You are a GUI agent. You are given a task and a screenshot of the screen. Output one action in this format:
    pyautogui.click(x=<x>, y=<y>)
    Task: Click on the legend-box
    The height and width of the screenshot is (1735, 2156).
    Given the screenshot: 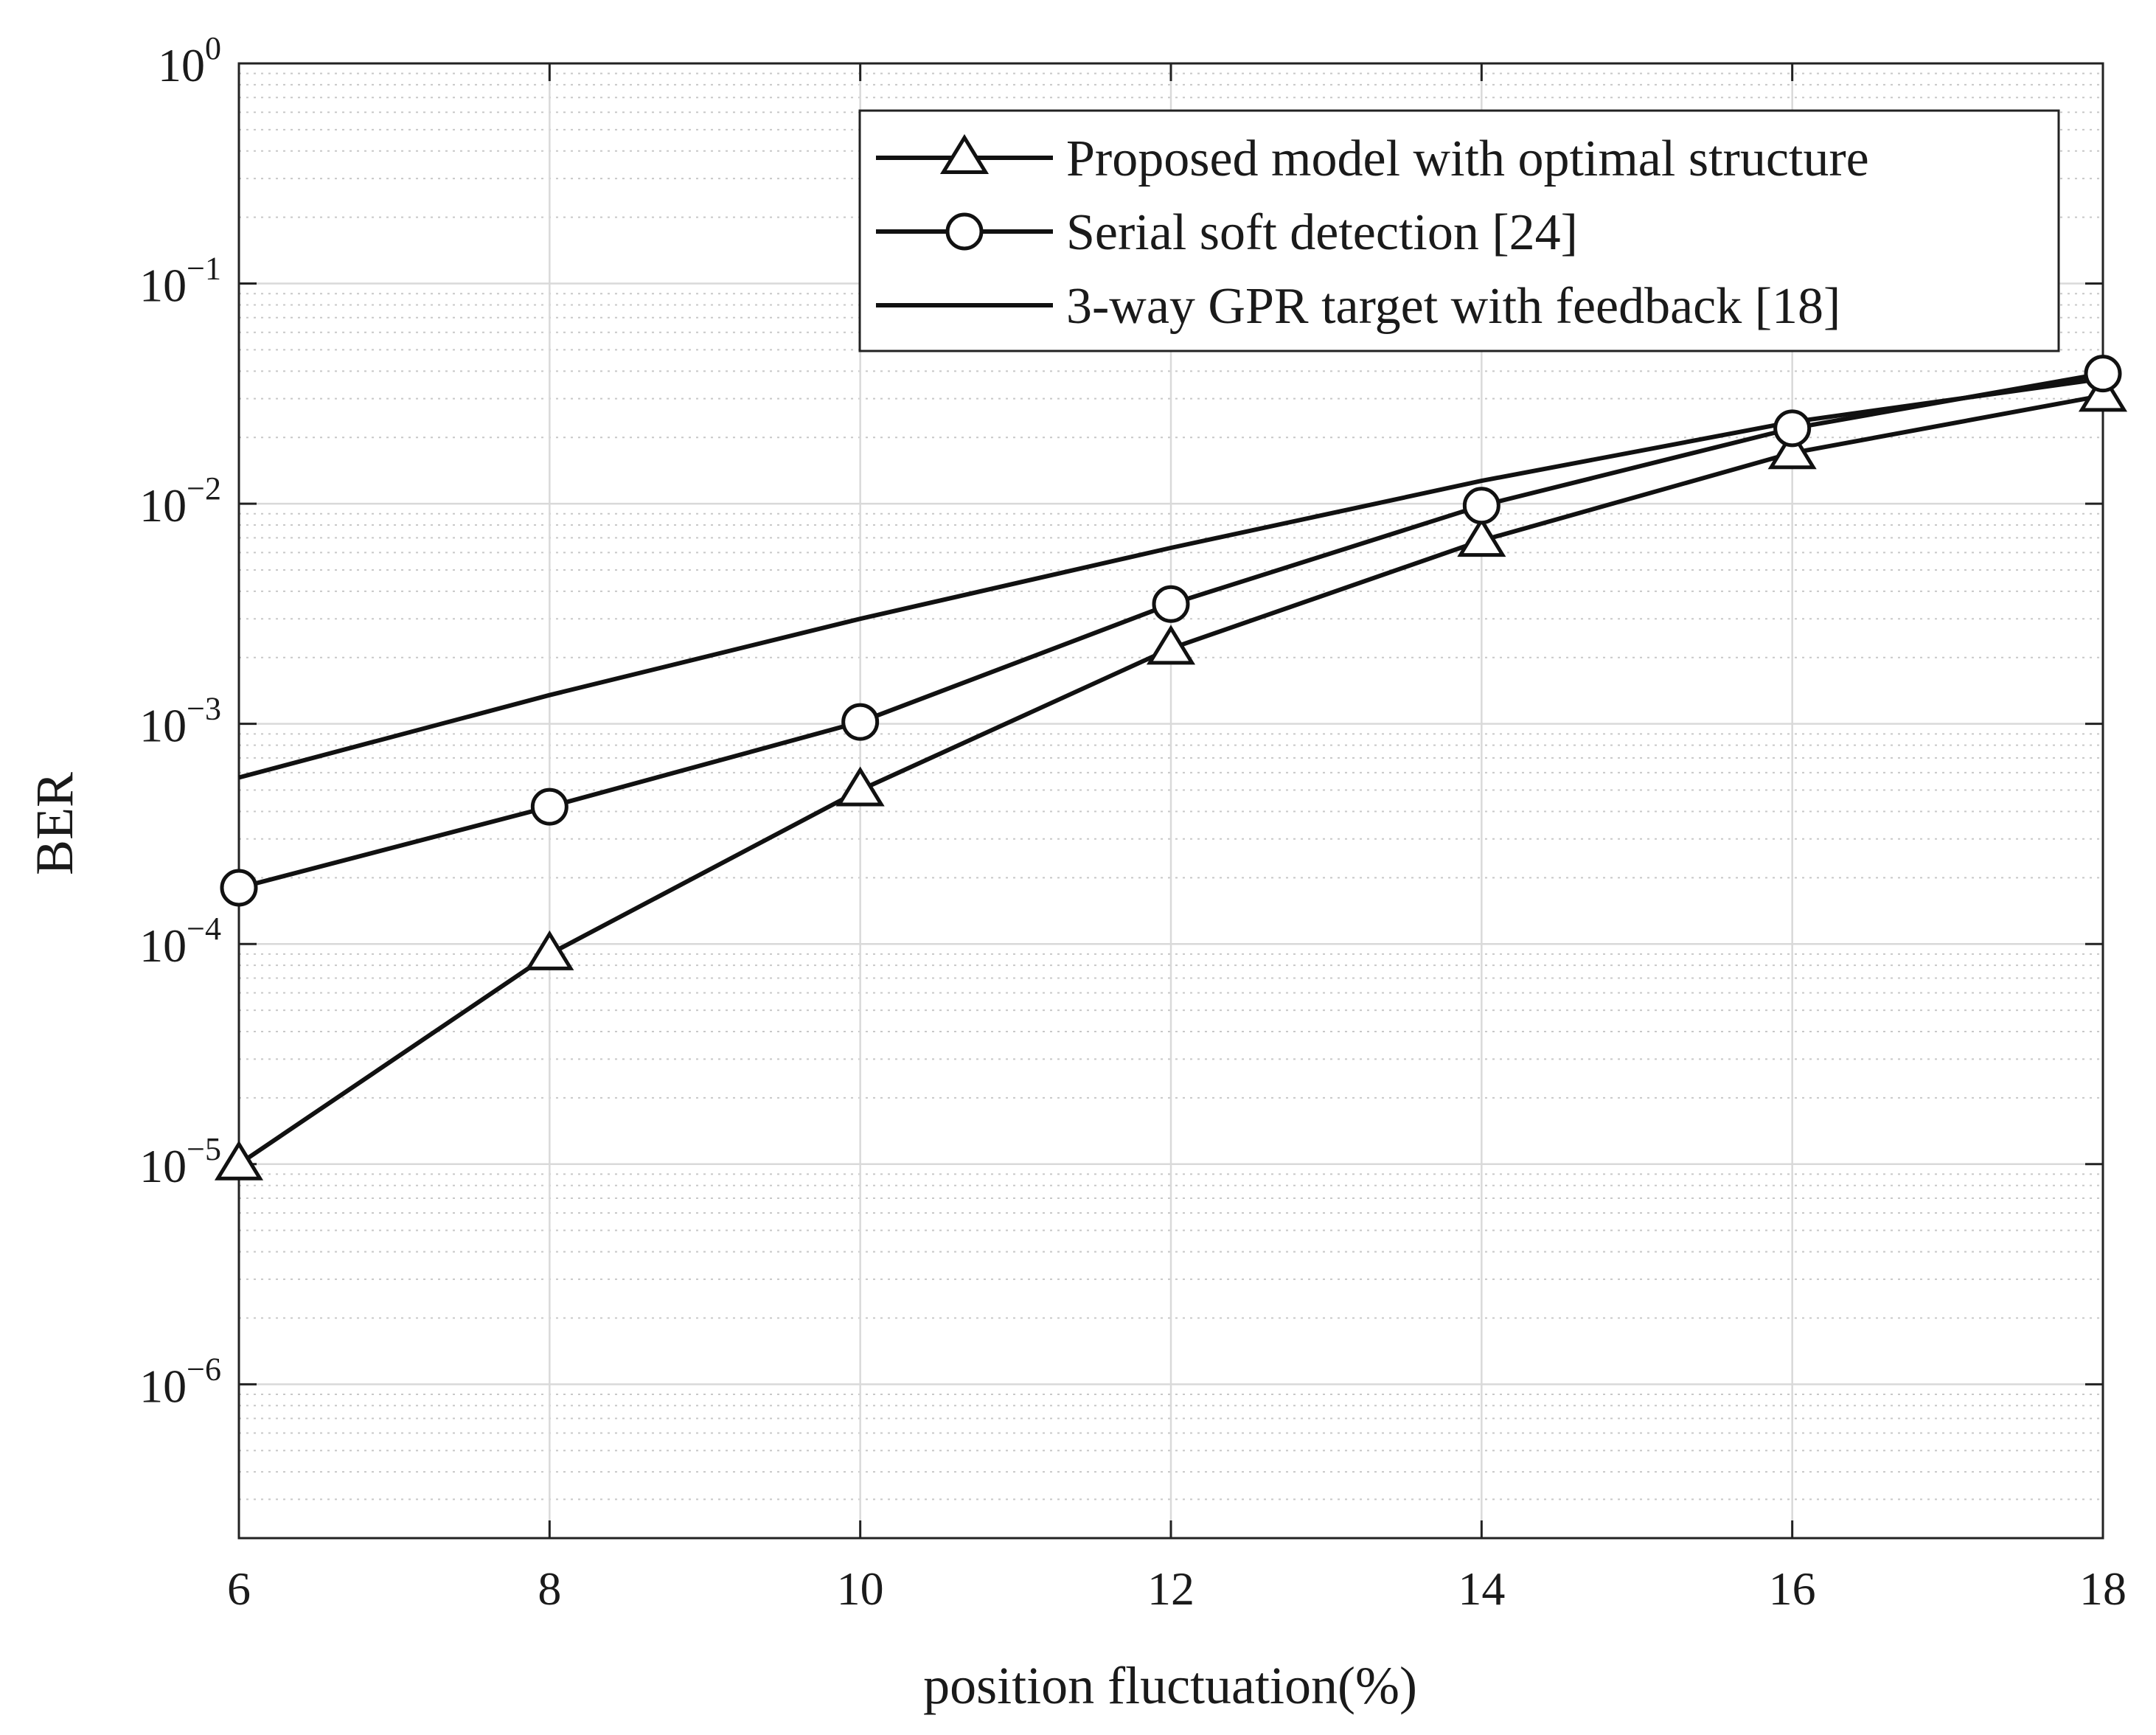 What is the action you would take?
    pyautogui.click(x=1459, y=230)
    